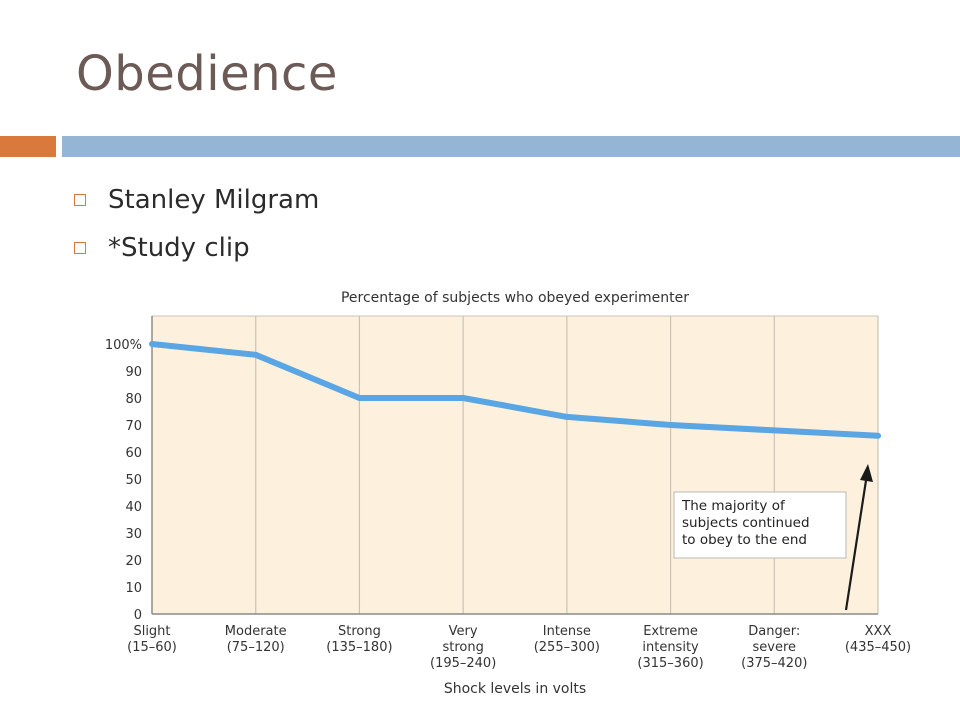 Image resolution: width=960 pixels, height=720 pixels. I want to click on bullet-item: *Study clip, so click(196, 248).